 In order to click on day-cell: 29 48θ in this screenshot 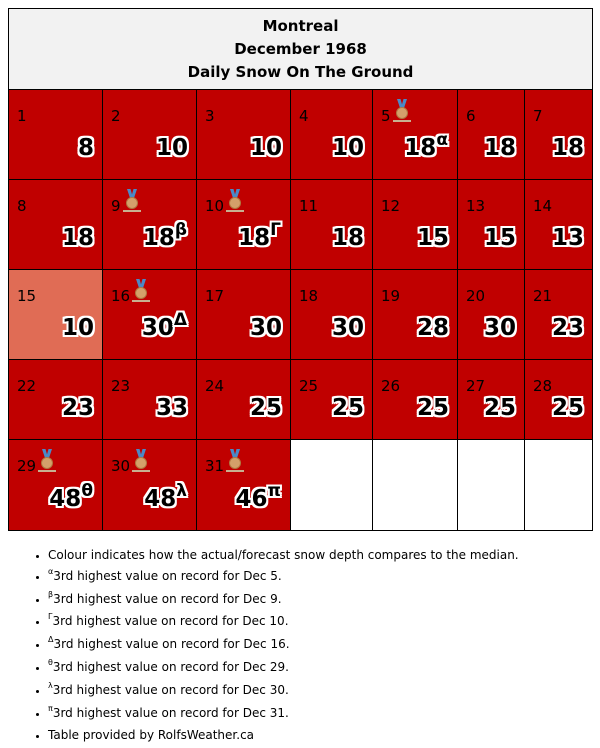, I will do `click(55, 485)`.